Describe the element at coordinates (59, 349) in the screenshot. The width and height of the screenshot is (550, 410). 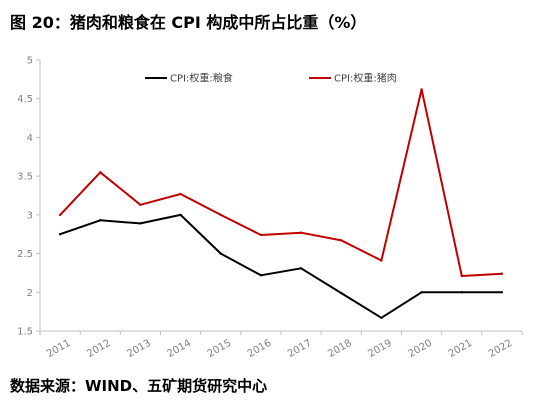
I see `x-tick-label: 2011` at that location.